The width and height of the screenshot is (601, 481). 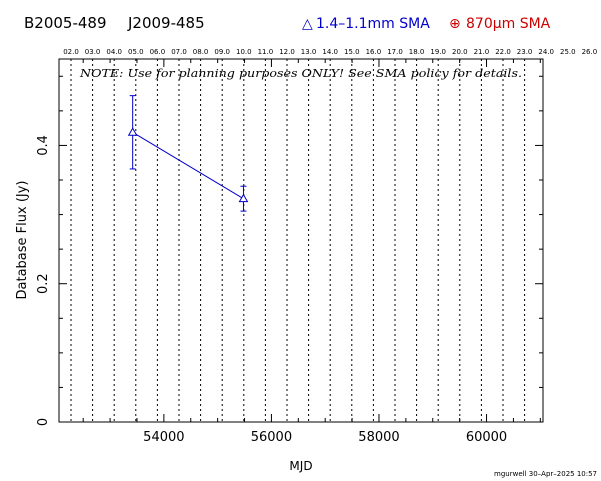 I want to click on legend: △ 1.4–1.1mm SMA ⊕ 870μm SMA, so click(x=426, y=24).